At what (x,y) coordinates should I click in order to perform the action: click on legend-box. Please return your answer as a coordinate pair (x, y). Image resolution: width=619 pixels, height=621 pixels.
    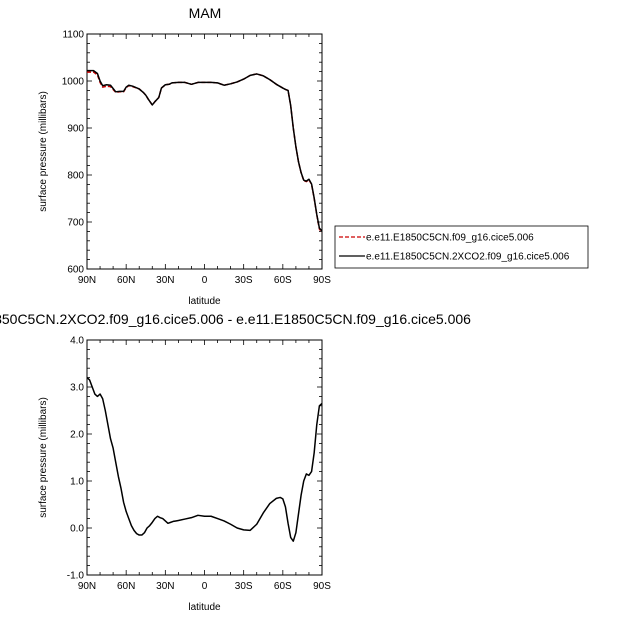
    Looking at the image, I should click on (461, 247).